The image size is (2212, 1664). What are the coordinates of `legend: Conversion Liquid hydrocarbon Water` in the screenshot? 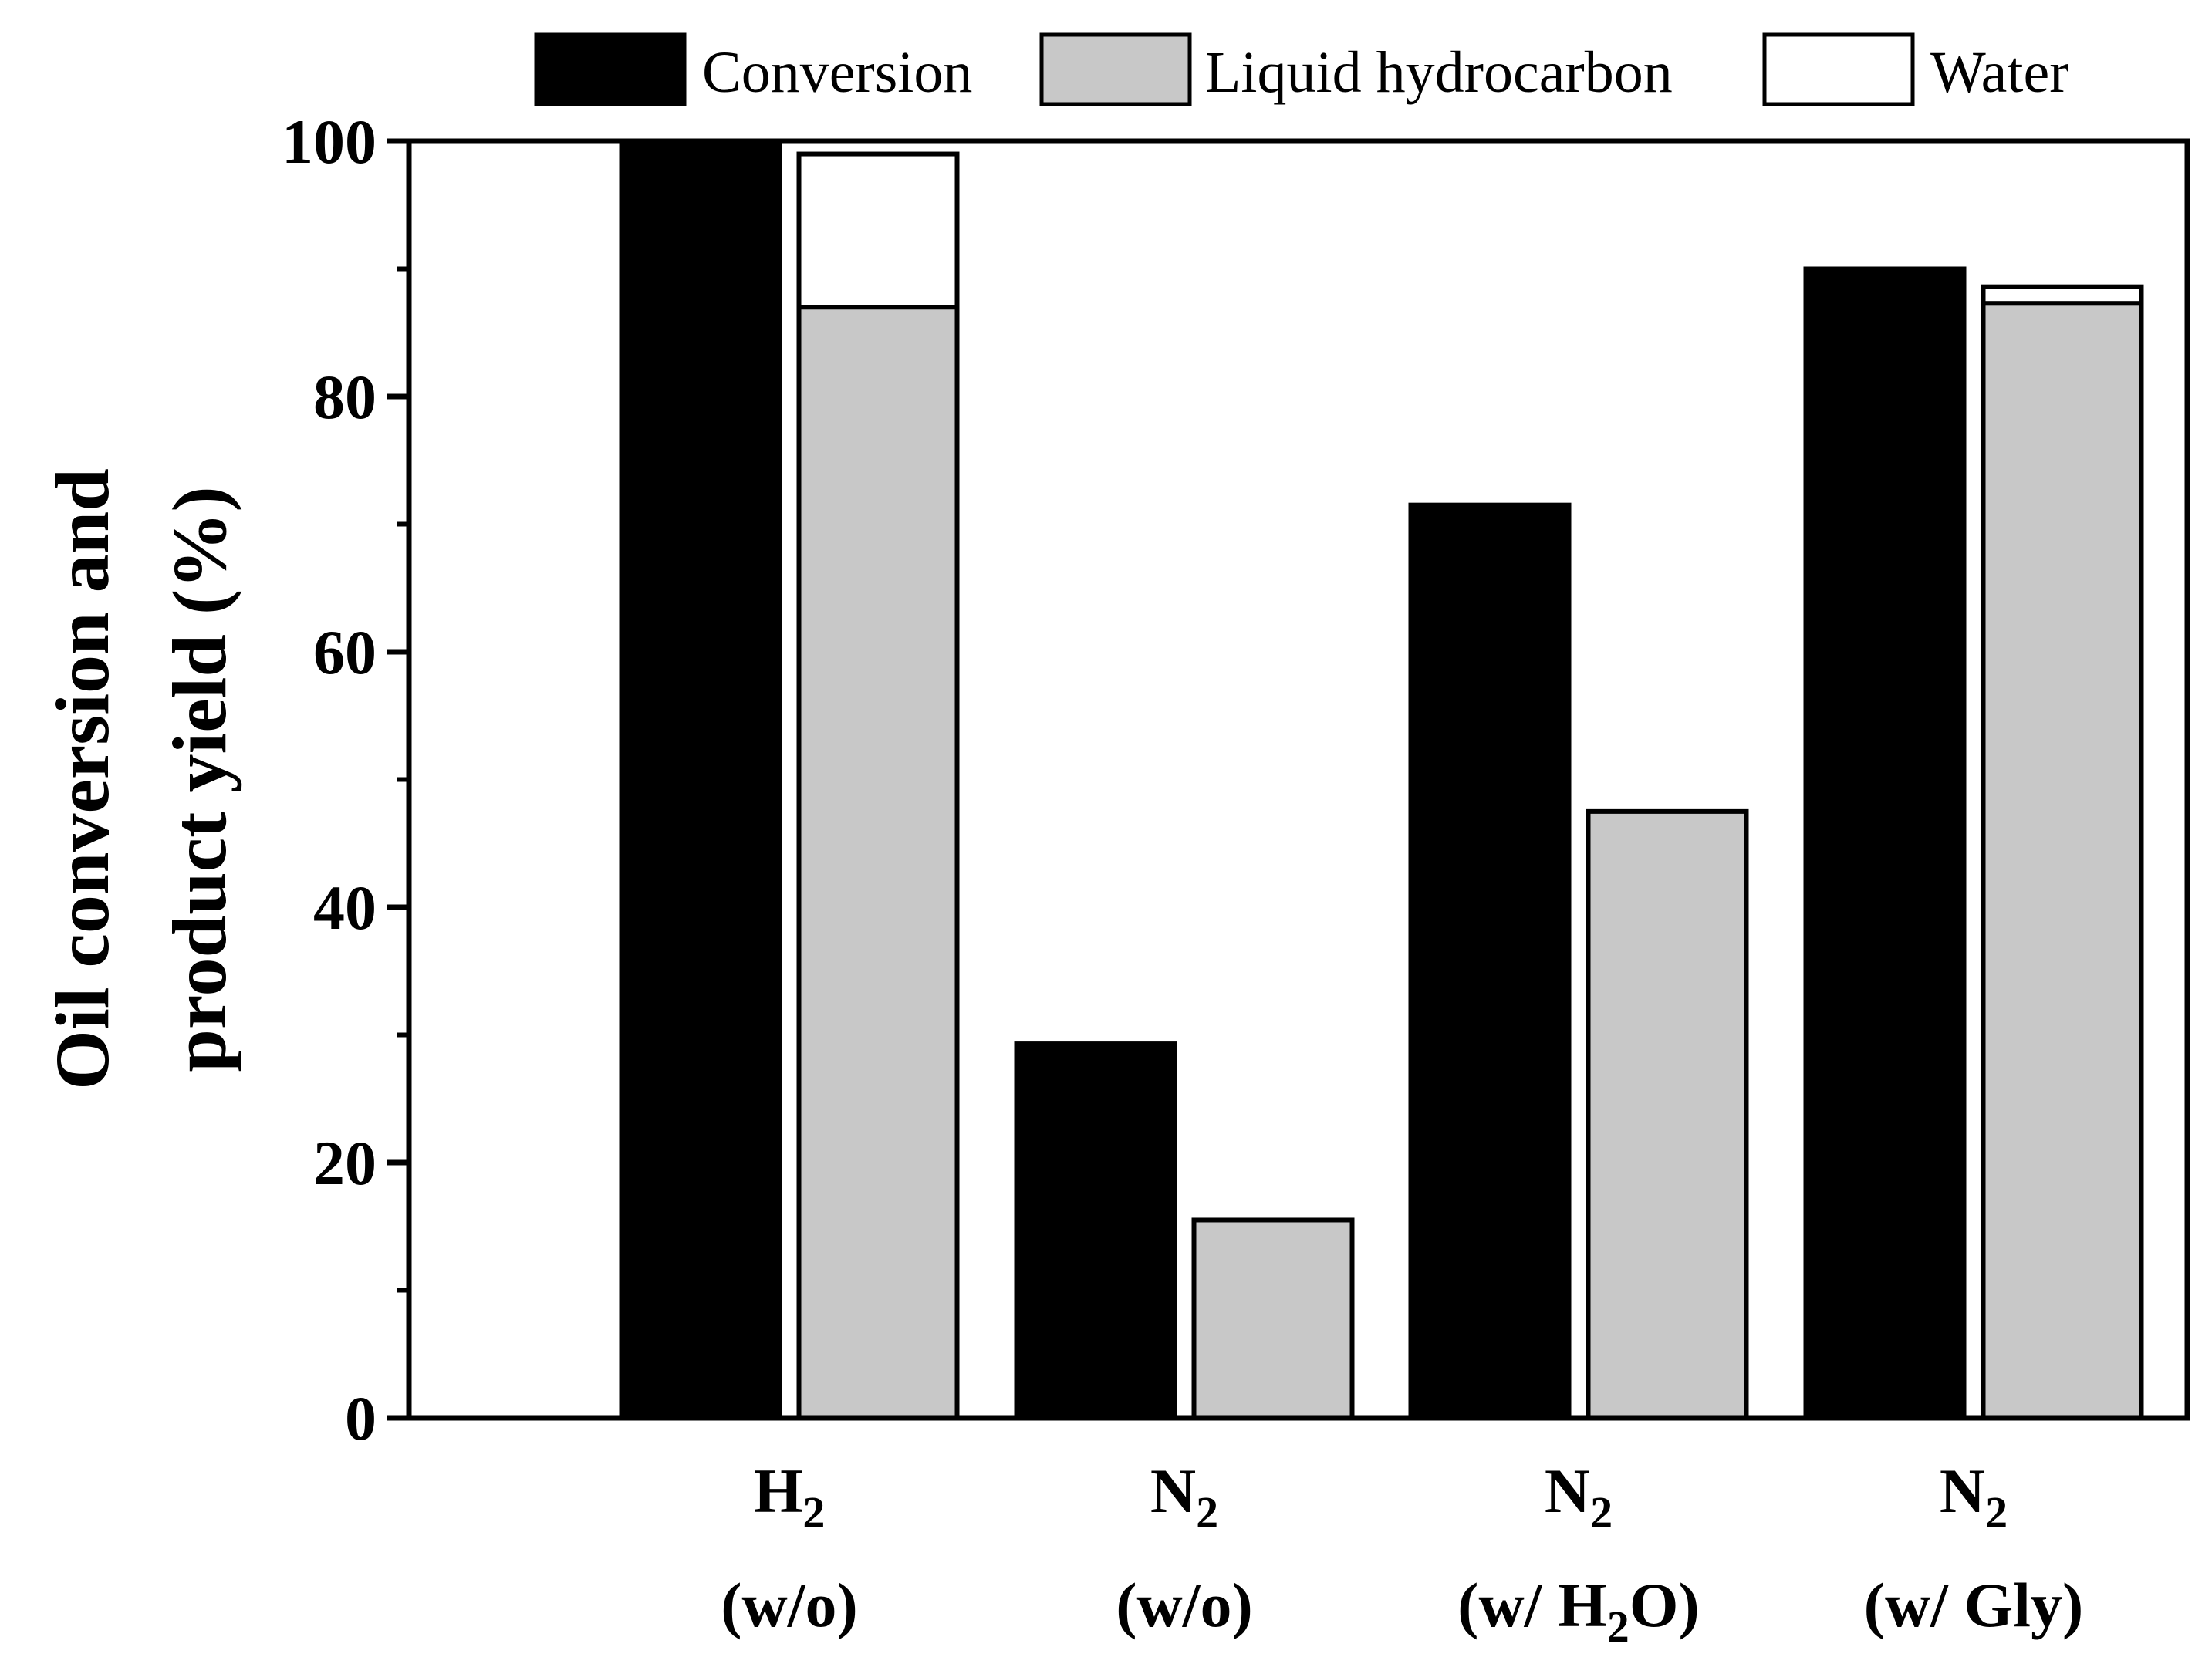 It's located at (1301, 69).